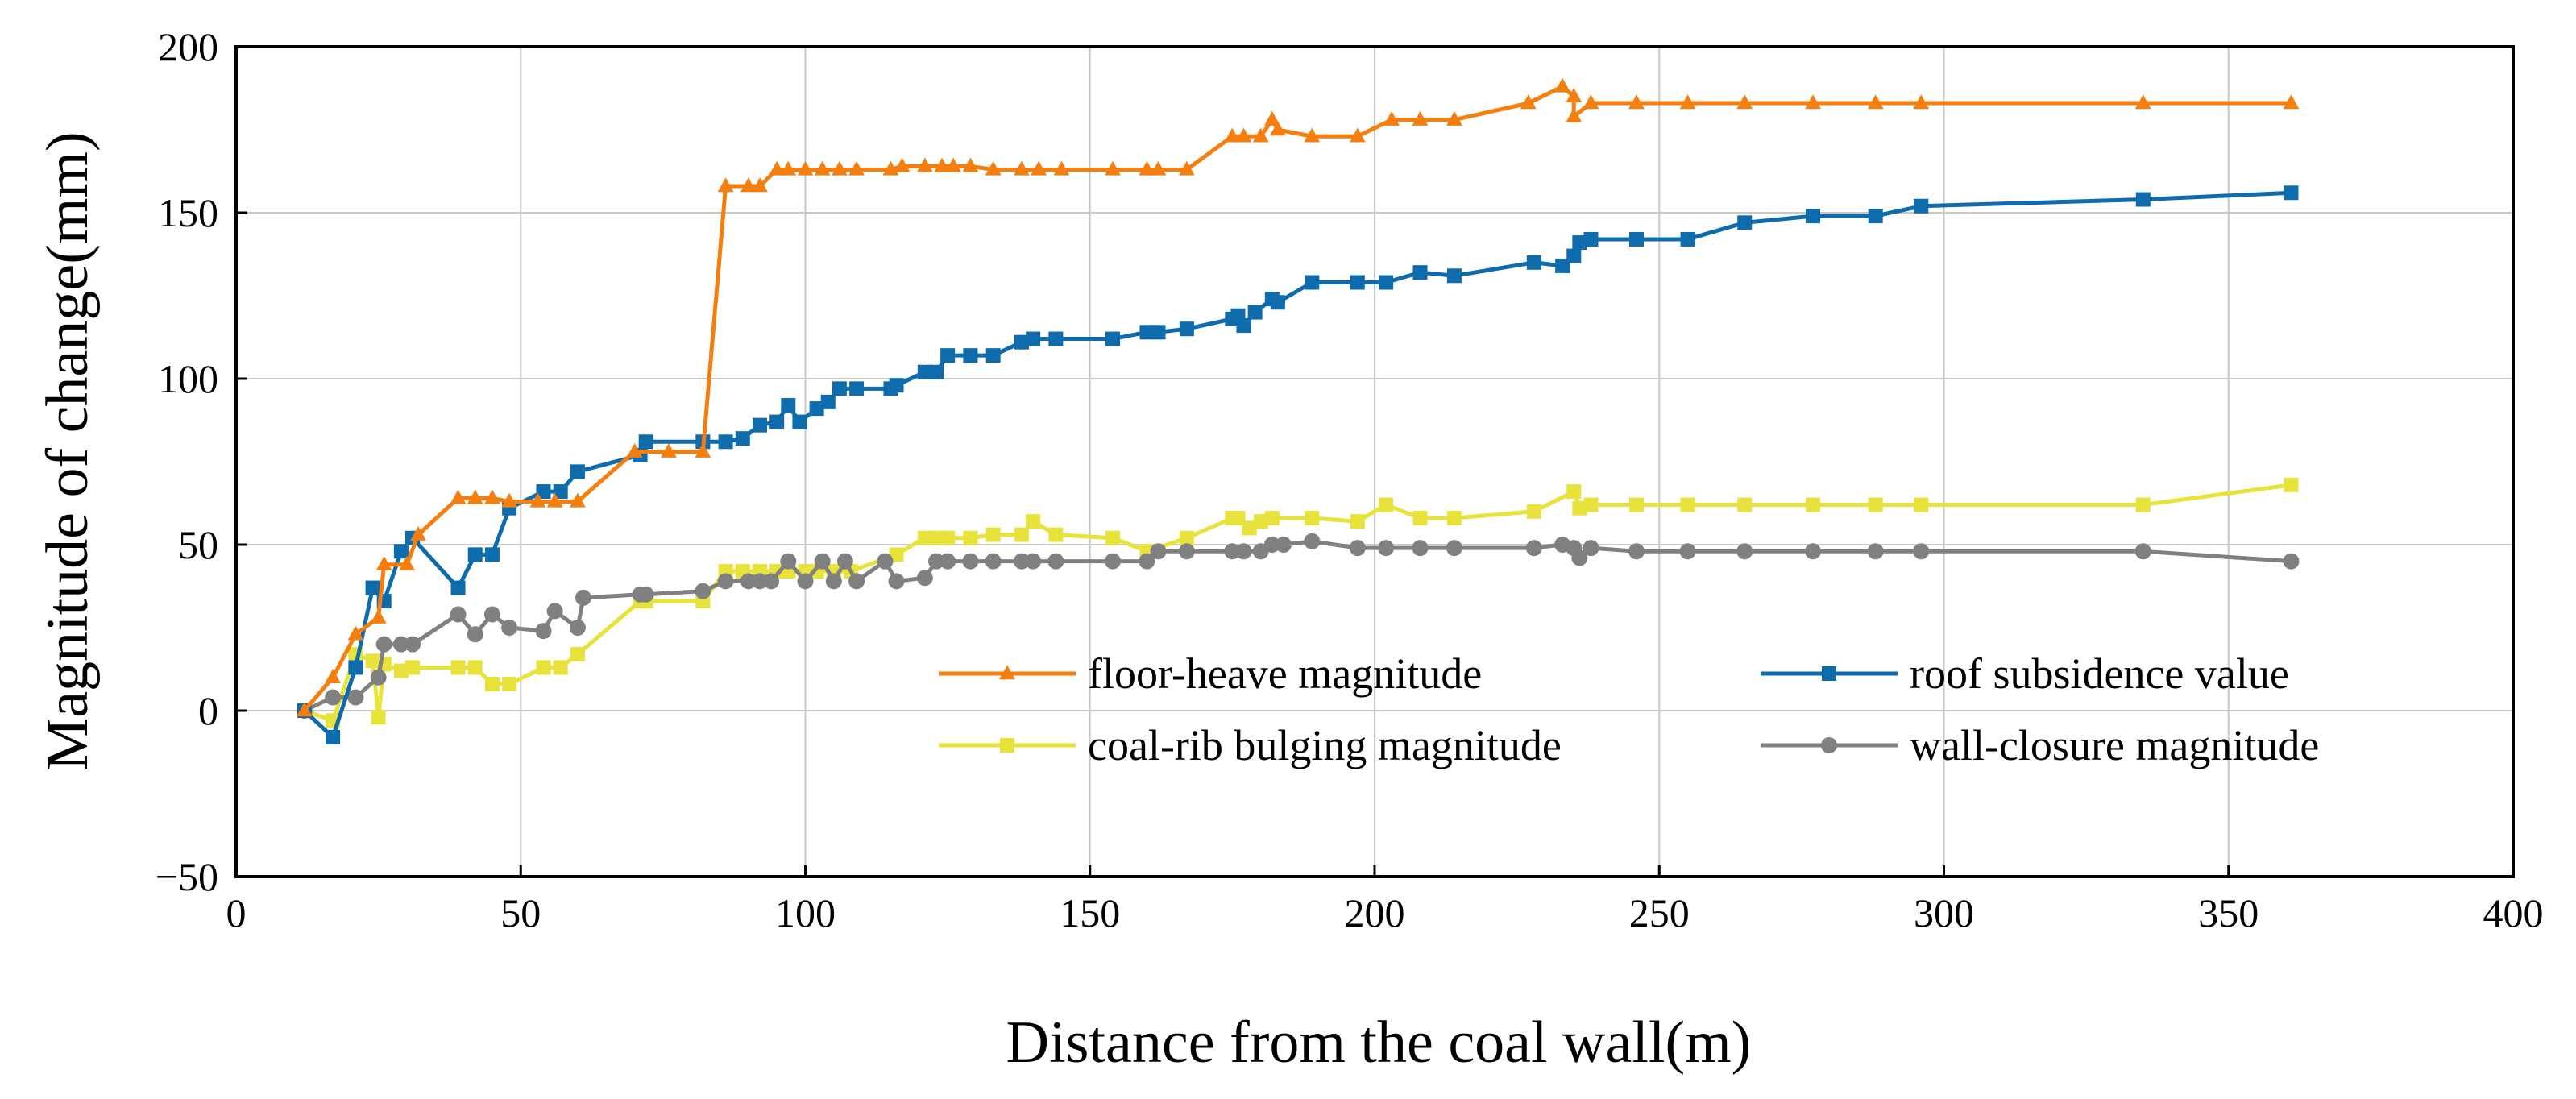 This screenshot has height=1099, width=2576. Describe the element at coordinates (1944, 913) in the screenshot. I see `x-tick-label: 300` at that location.